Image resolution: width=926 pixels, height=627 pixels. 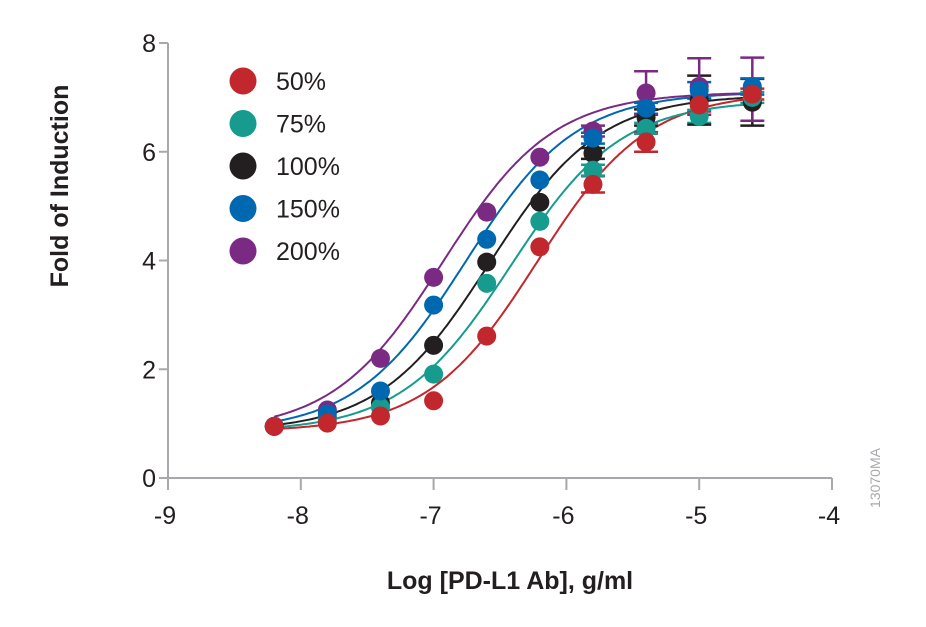 What do you see at coordinates (563, 516) in the screenshot?
I see `x-tick-label: -6` at bounding box center [563, 516].